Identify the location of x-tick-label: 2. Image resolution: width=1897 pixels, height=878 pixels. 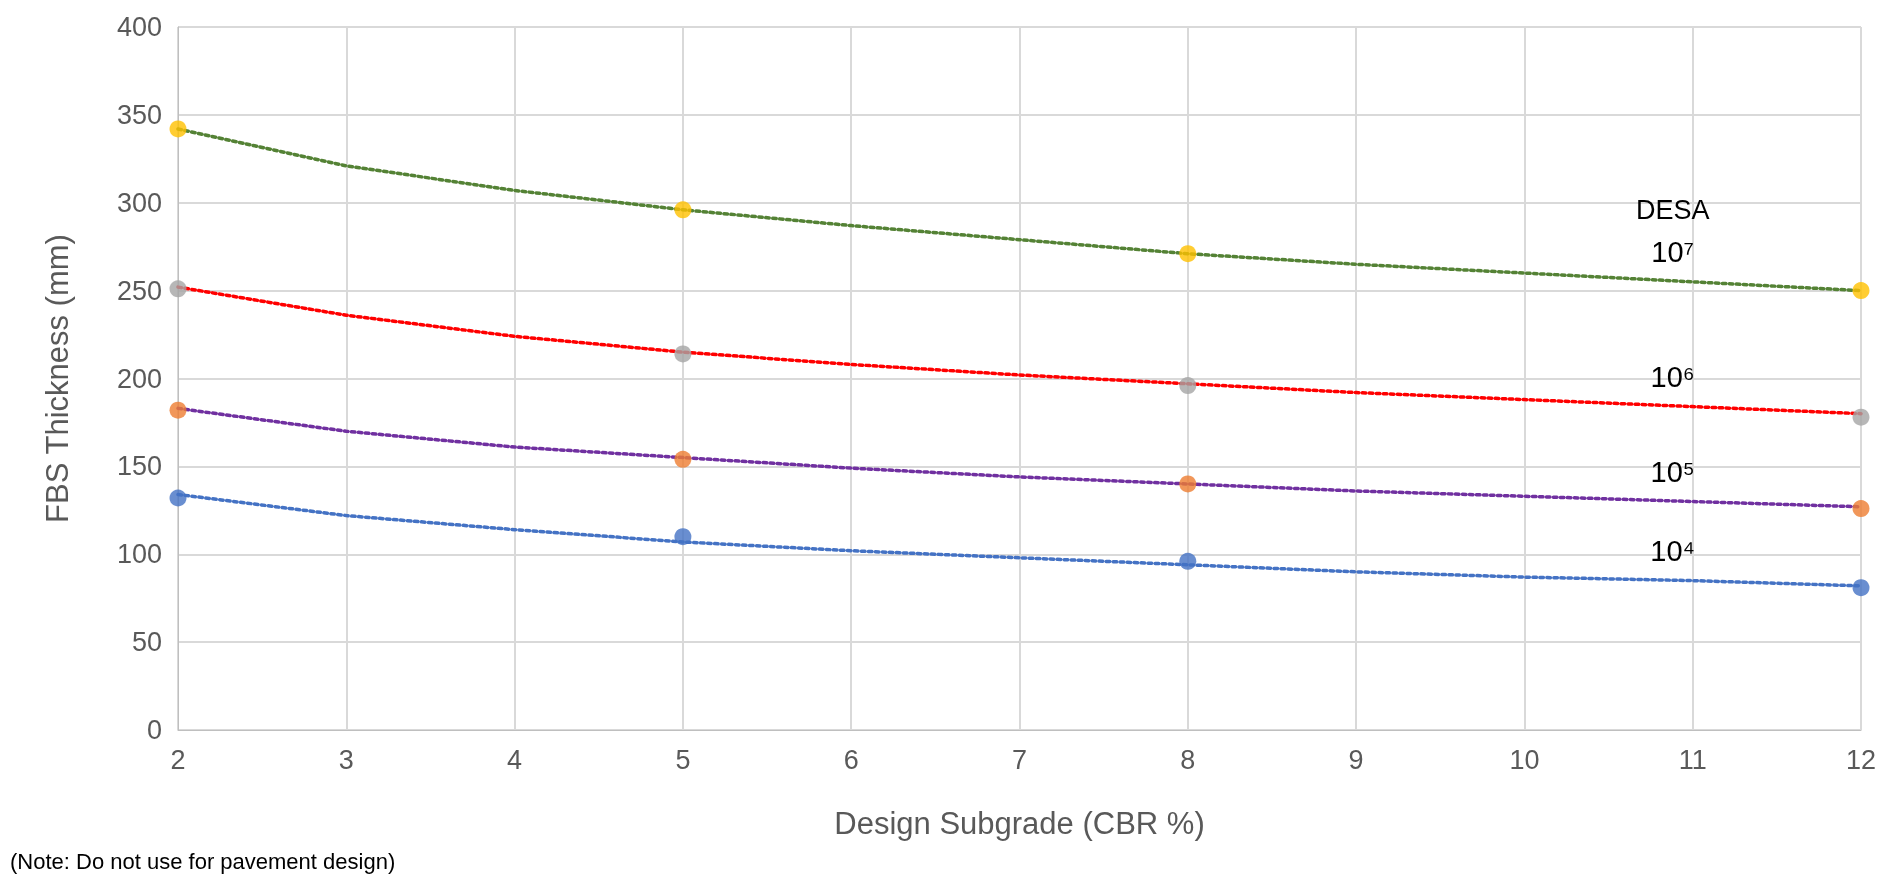
(178, 759).